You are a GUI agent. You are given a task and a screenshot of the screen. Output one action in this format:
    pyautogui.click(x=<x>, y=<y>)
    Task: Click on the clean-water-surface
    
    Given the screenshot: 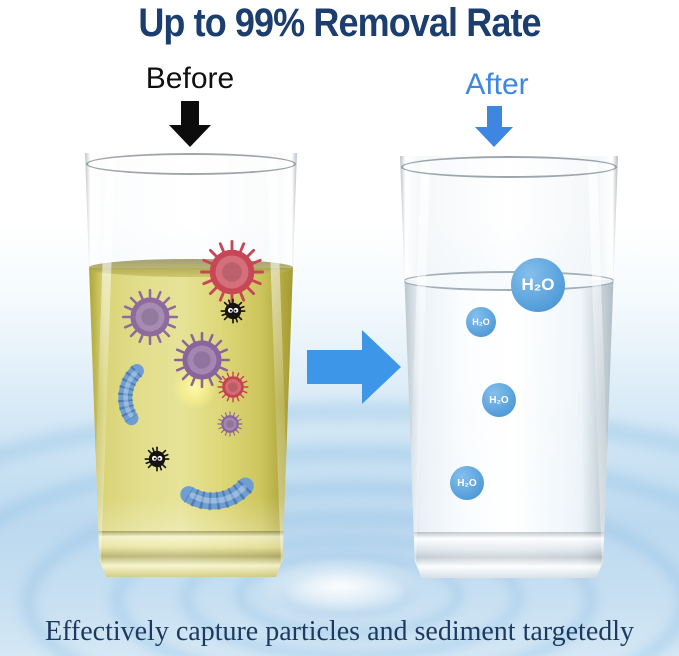 What is the action you would take?
    pyautogui.click(x=509, y=281)
    